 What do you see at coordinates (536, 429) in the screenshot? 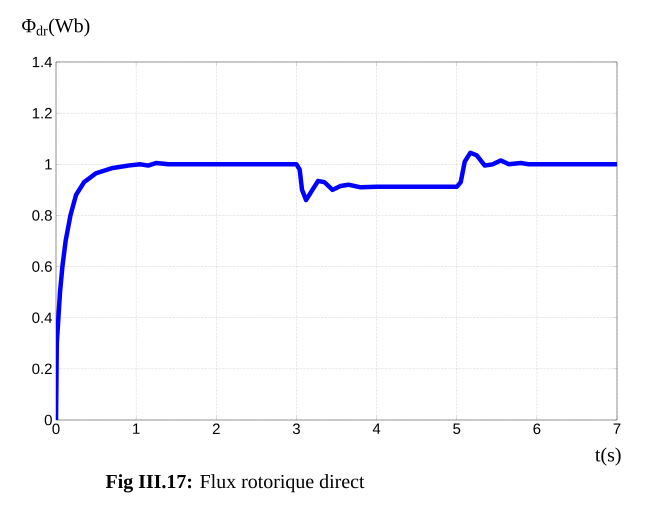
I see `x-tick-label: 6` at bounding box center [536, 429].